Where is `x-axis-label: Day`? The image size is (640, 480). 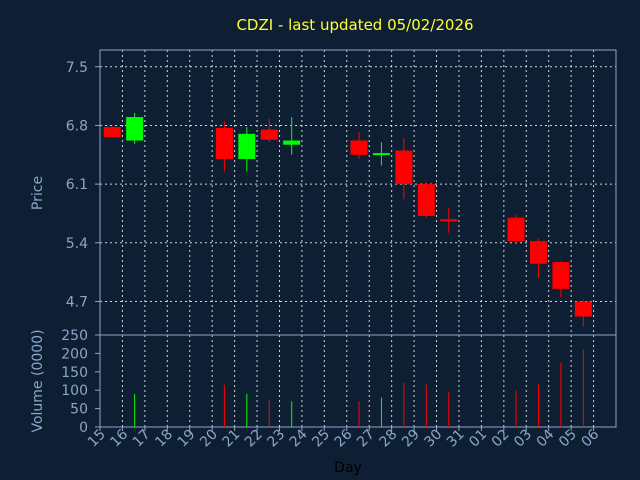
x-axis-label: Day is located at coordinates (348, 468).